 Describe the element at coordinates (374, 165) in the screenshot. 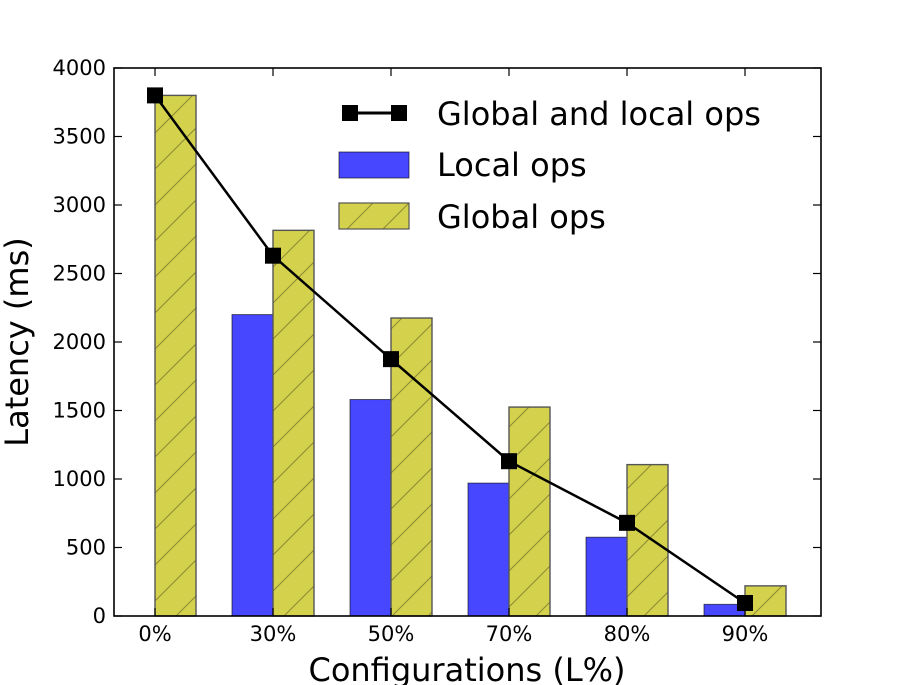

I see `legend-swatch-local` at that location.